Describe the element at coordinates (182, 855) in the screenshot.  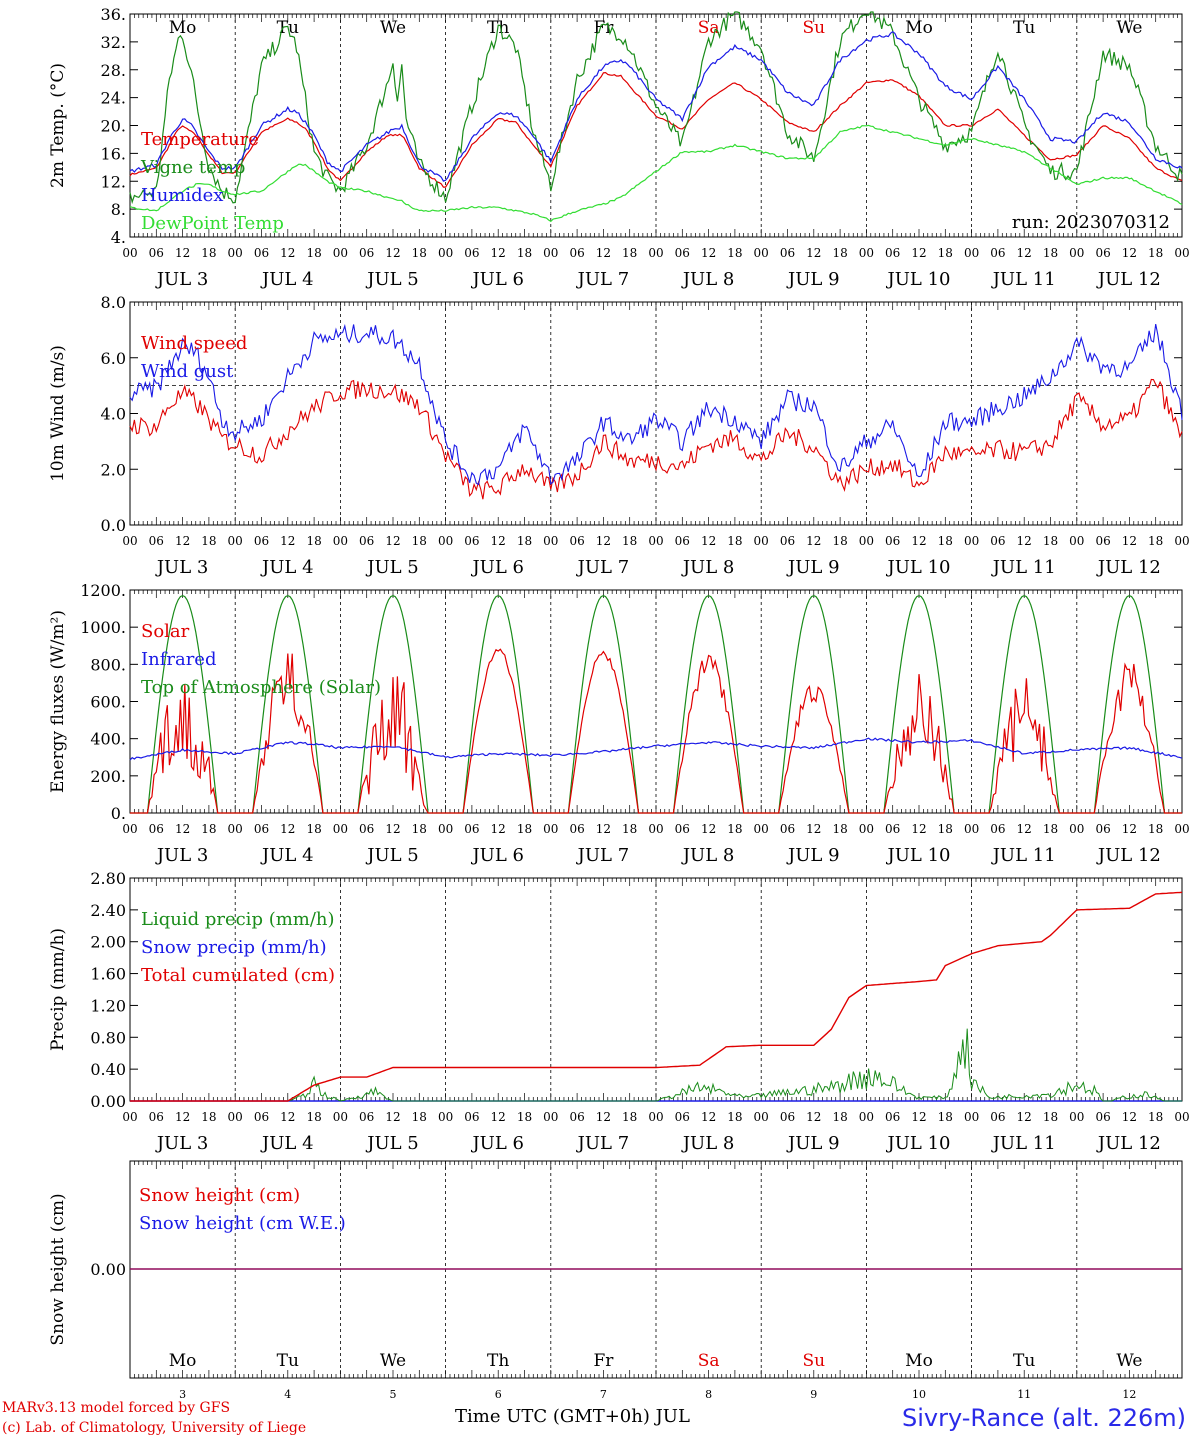
I see `date-label: JUL 3` at that location.